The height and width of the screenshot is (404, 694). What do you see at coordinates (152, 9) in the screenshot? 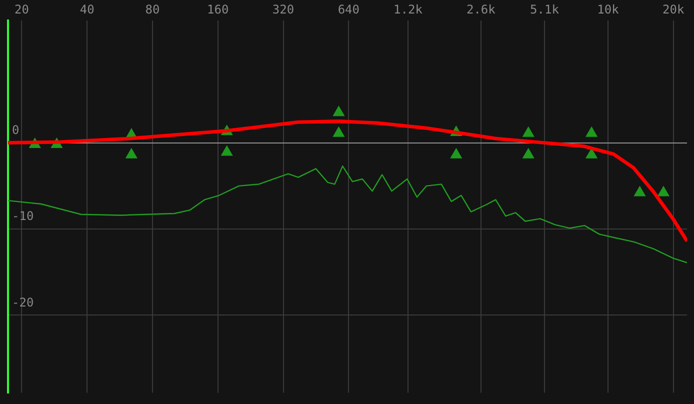
I see `x-tick-label: 80` at bounding box center [152, 9].